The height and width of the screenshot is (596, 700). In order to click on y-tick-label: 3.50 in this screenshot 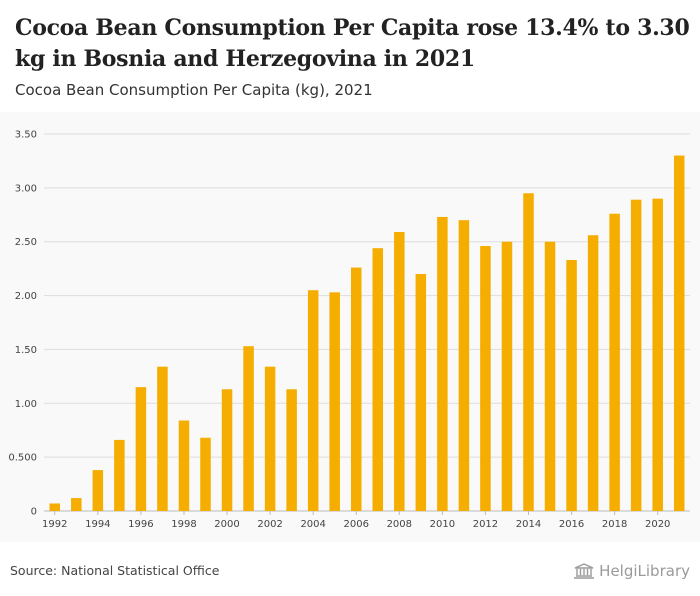, I will do `click(26, 135)`.